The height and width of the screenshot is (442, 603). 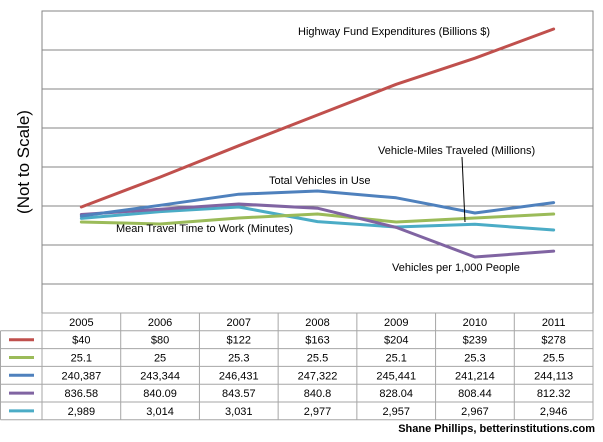 What do you see at coordinates (317, 323) in the screenshot?
I see `table-header-year: 2008` at bounding box center [317, 323].